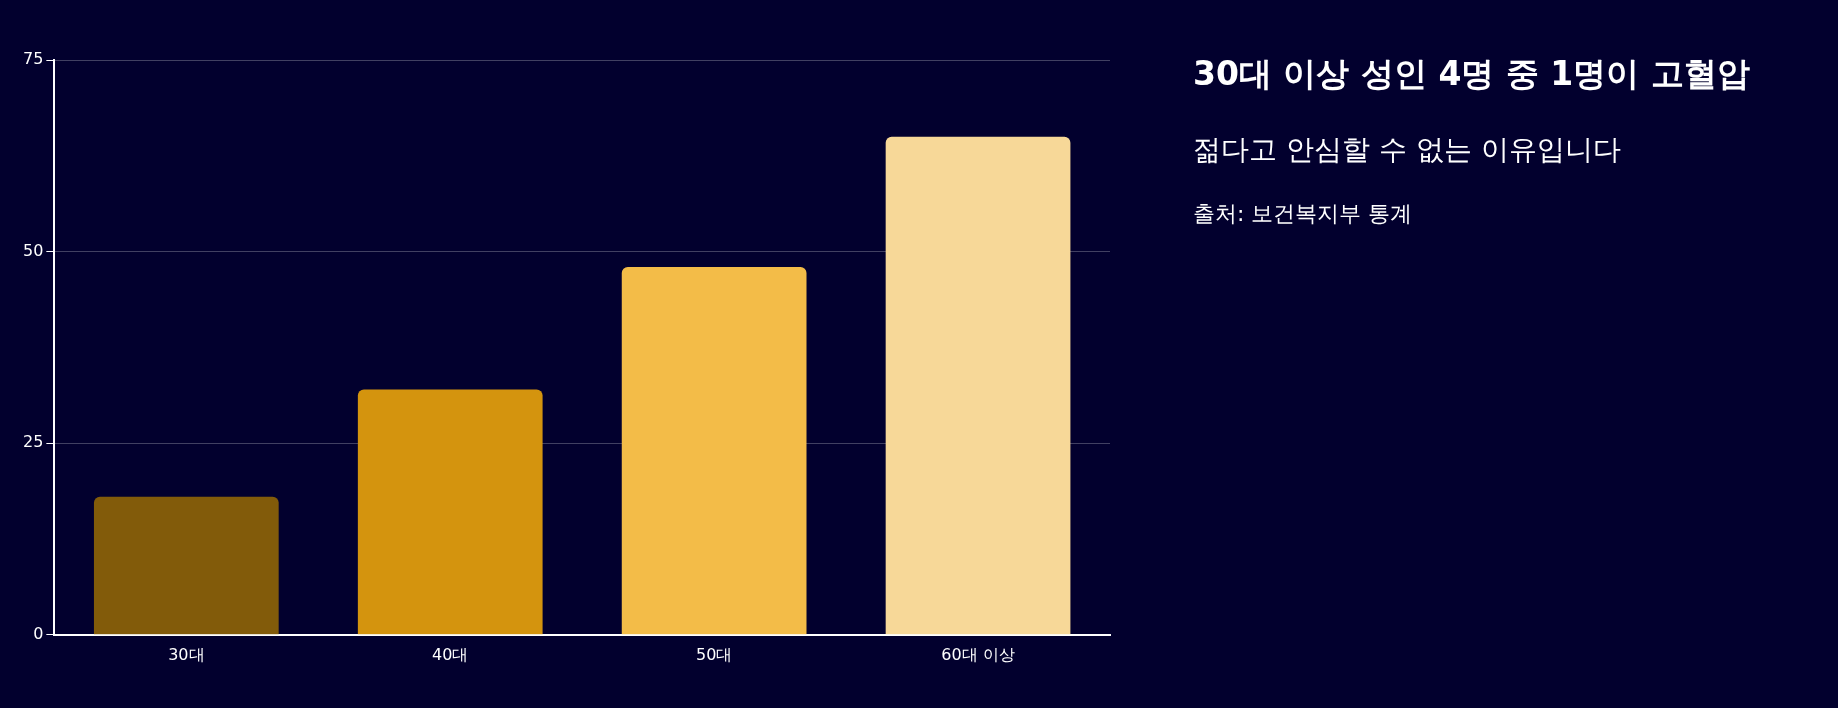  Describe the element at coordinates (33, 442) in the screenshot. I see `y-tick-label: 25` at that location.